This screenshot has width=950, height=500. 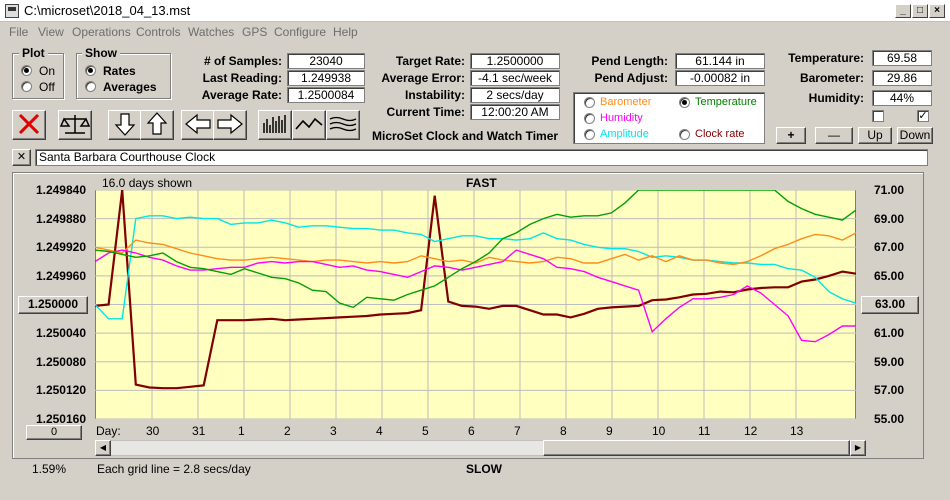 I want to click on show-averages-label: Averages, so click(x=130, y=87).